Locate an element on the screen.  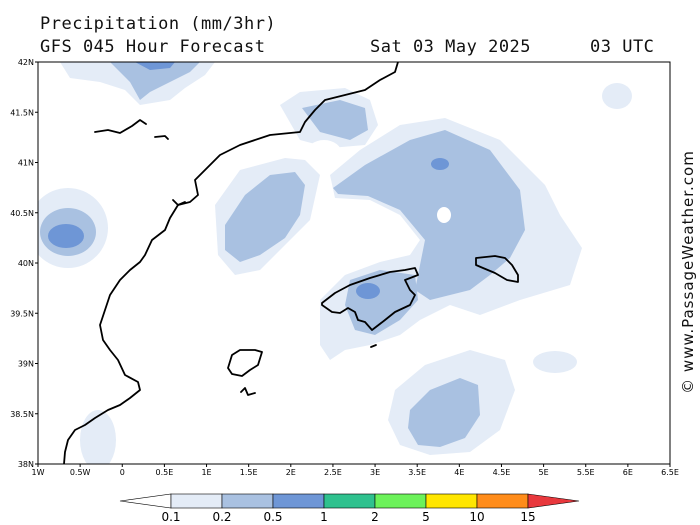
precip-area-north-central-med is located at coordinates (335, 120).